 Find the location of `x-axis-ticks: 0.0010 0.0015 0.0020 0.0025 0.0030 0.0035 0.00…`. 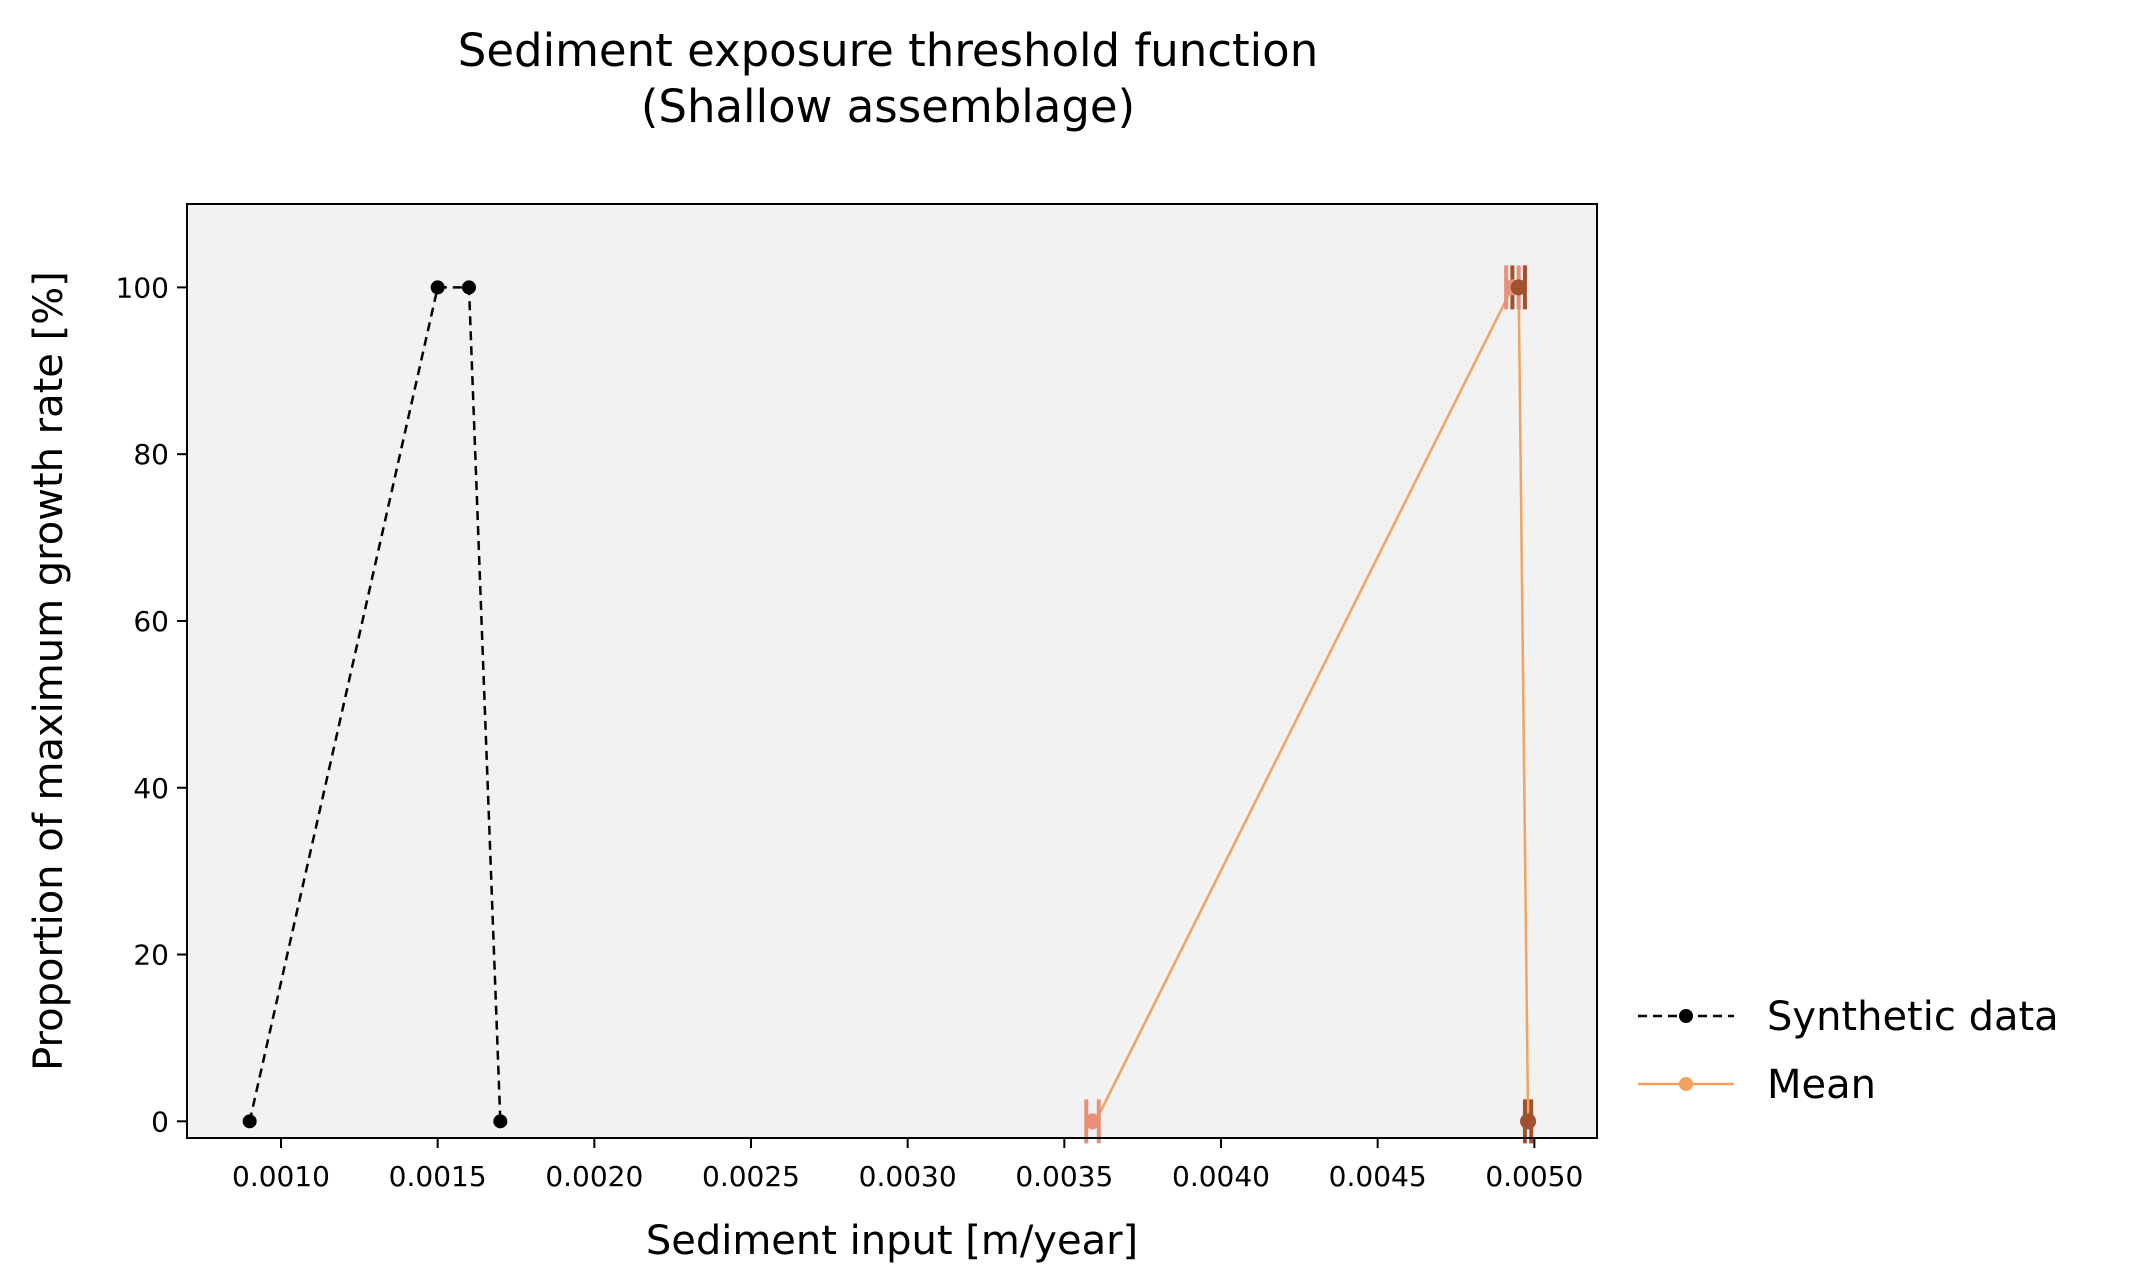

x-axis-ticks: 0.0010 0.0015 0.0020 0.0025 0.0030 0.0035 0.00… is located at coordinates (907, 1165).